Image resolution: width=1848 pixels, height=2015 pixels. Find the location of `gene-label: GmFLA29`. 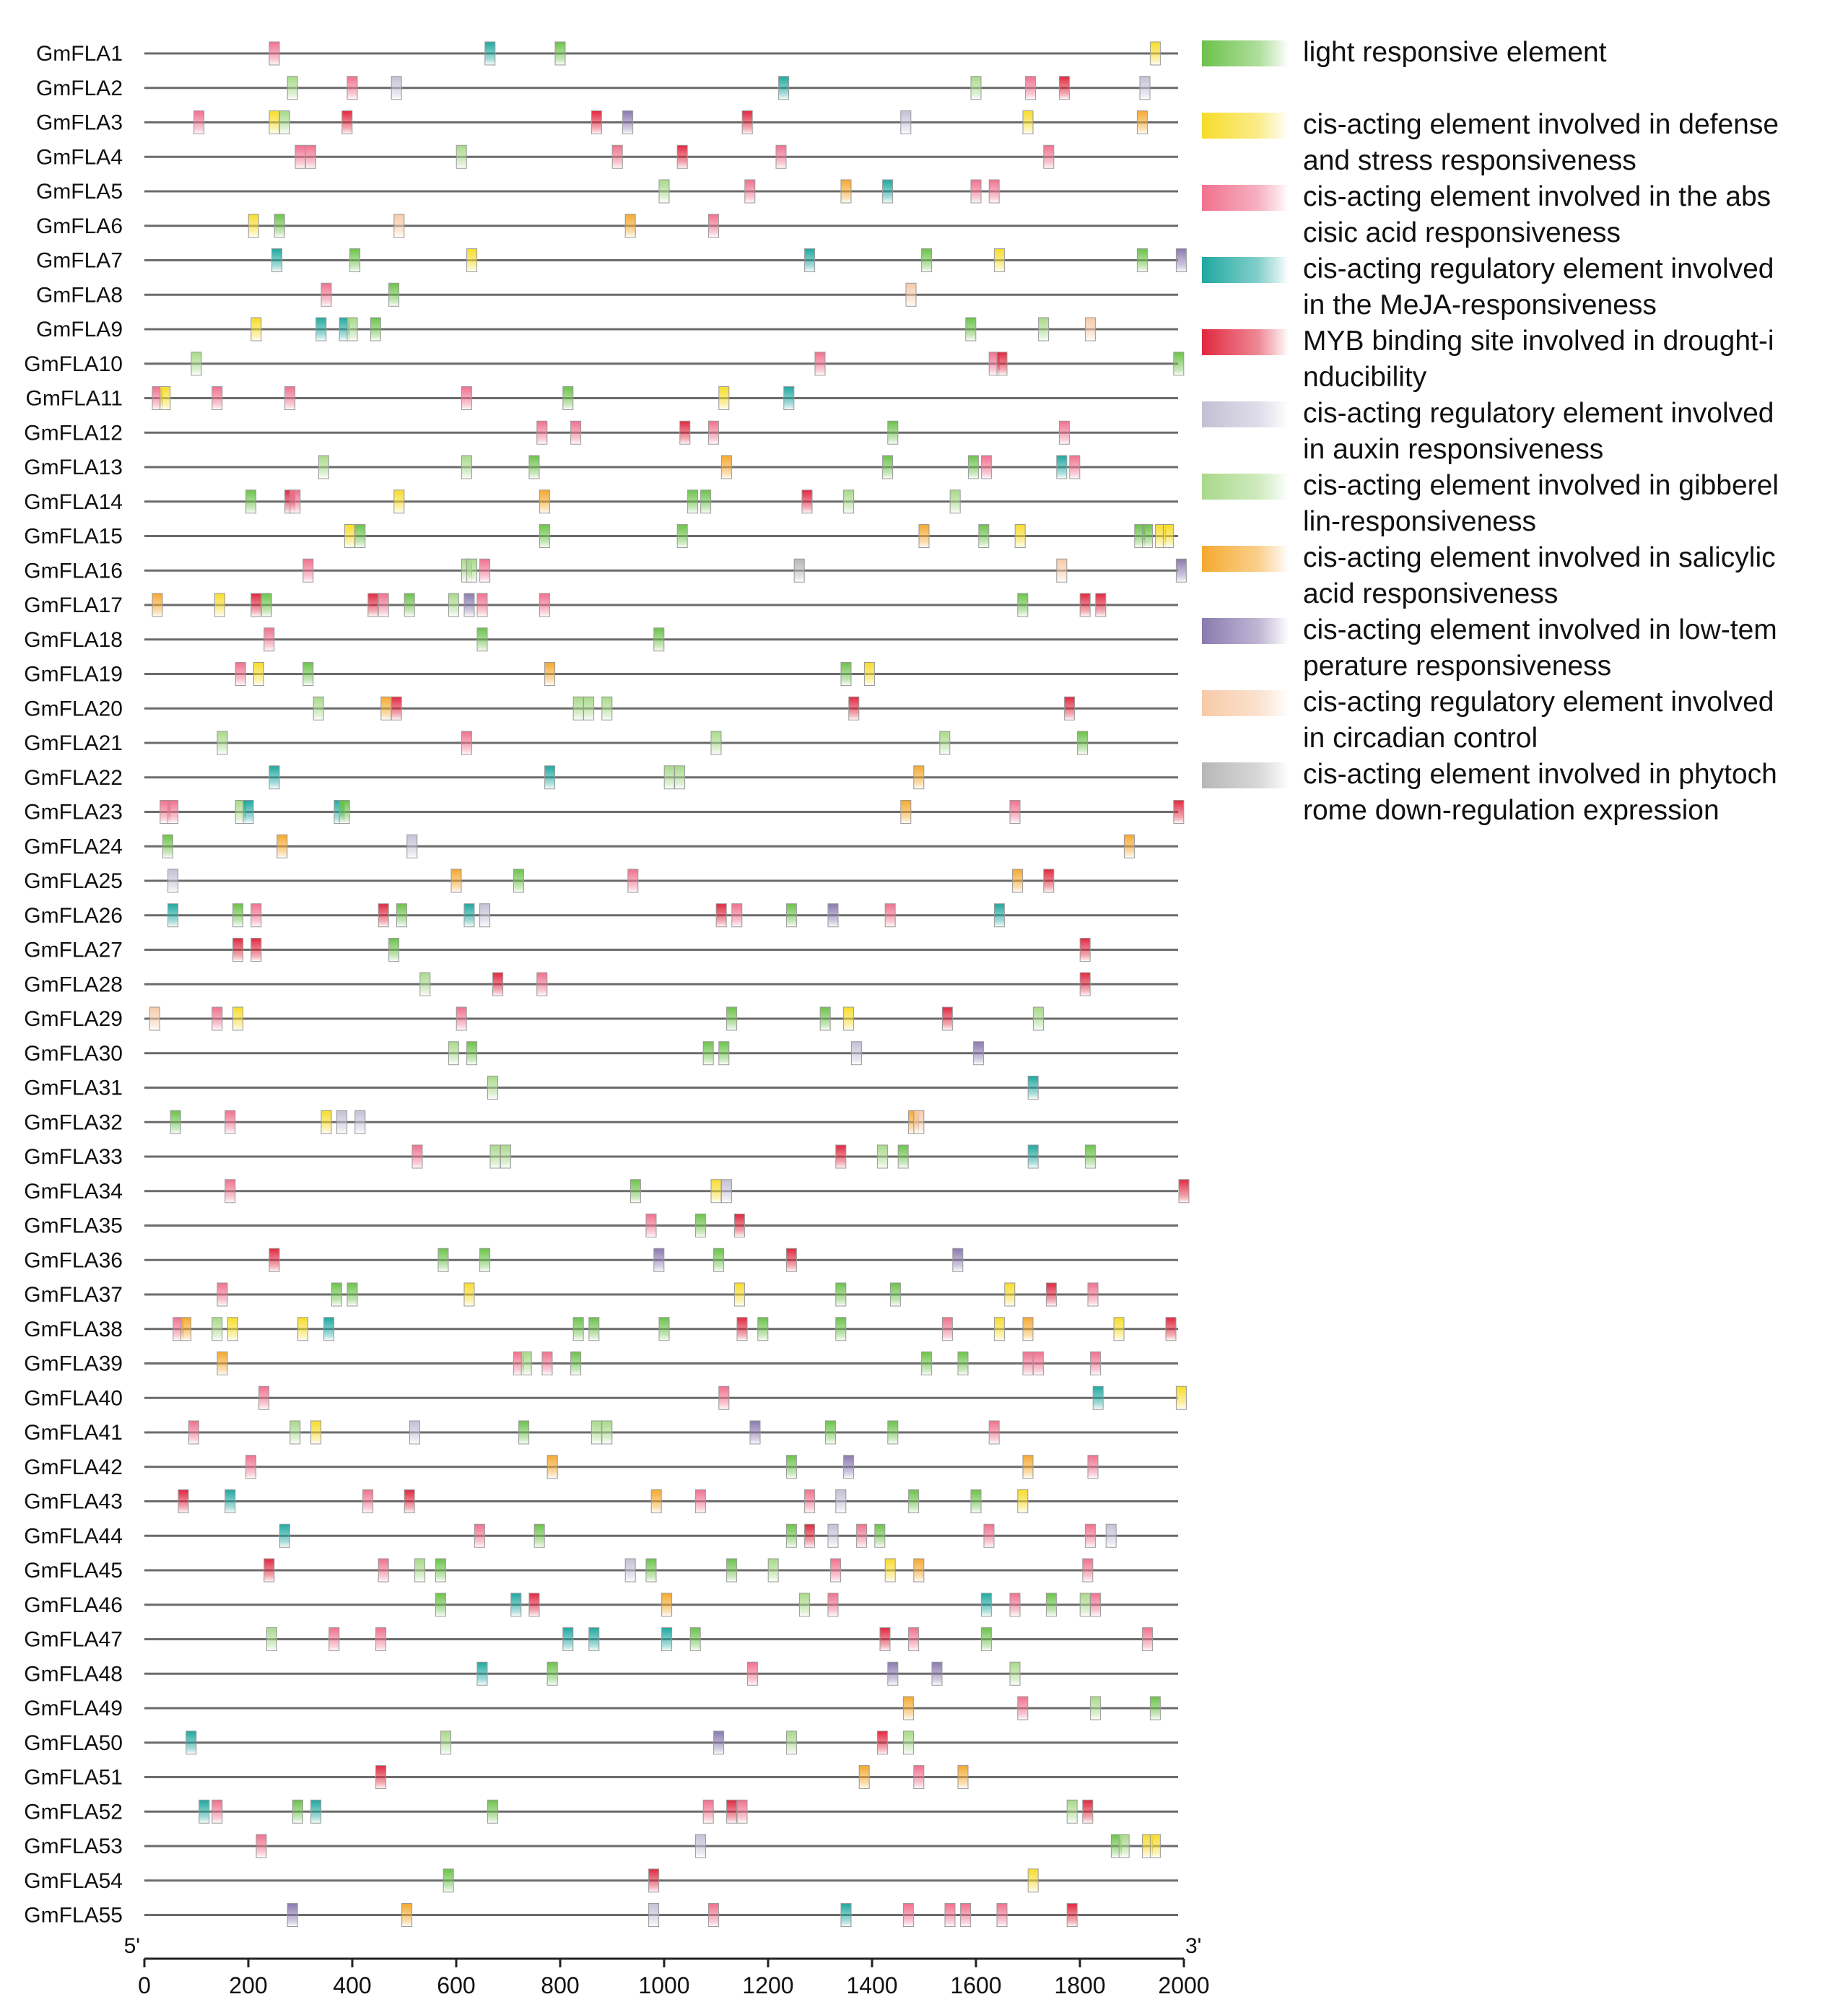

gene-label: GmFLA29 is located at coordinates (73, 1019).